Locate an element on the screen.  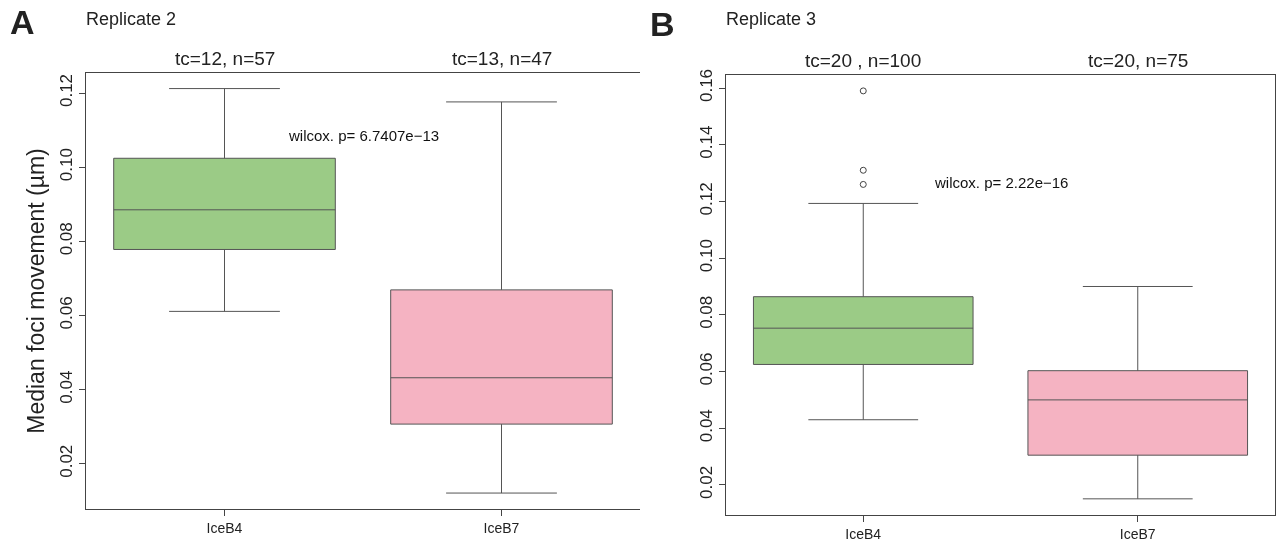
y-axis-title: Median foci movement (µm) is located at coordinates (35, 291).